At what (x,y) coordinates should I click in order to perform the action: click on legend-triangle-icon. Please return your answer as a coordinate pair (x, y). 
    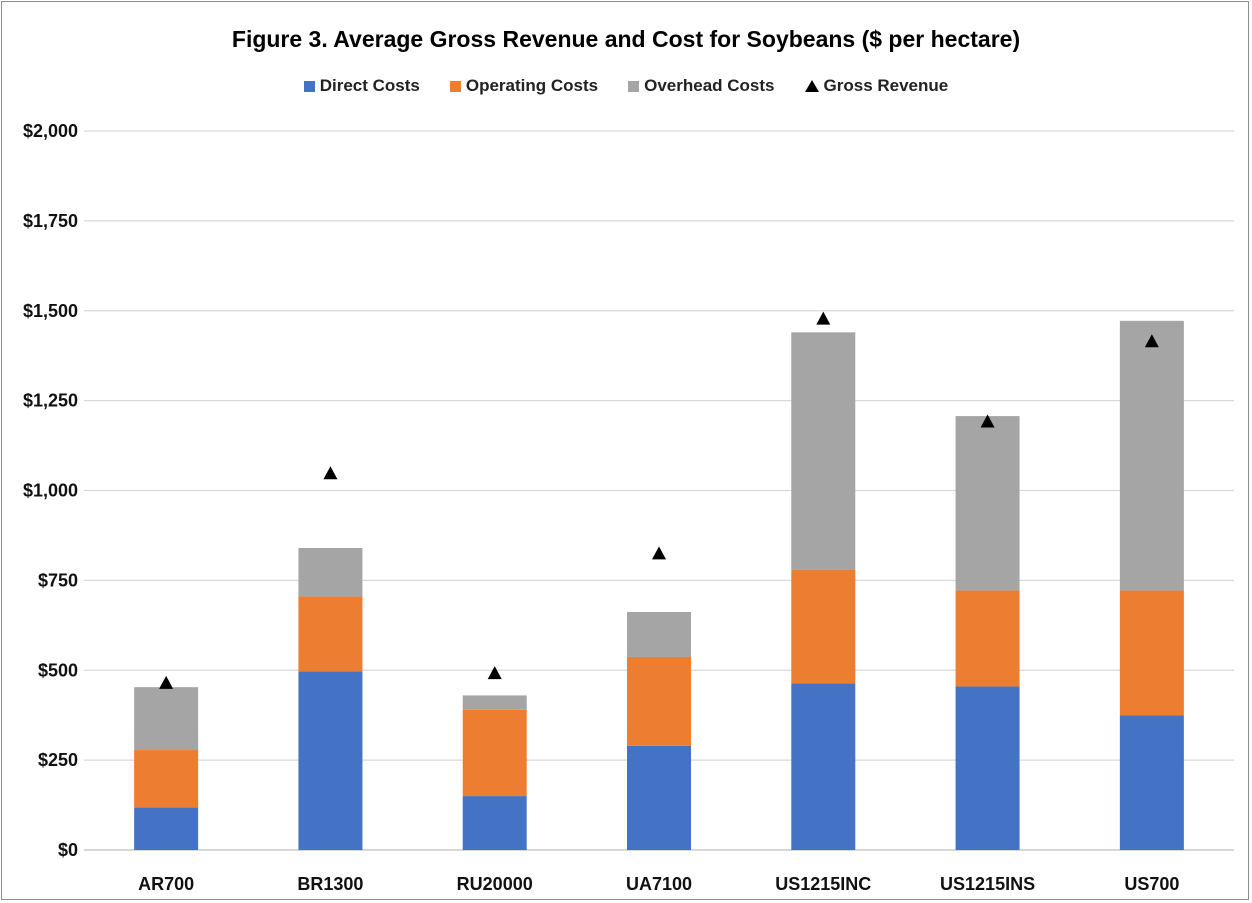
    Looking at the image, I should click on (811, 86).